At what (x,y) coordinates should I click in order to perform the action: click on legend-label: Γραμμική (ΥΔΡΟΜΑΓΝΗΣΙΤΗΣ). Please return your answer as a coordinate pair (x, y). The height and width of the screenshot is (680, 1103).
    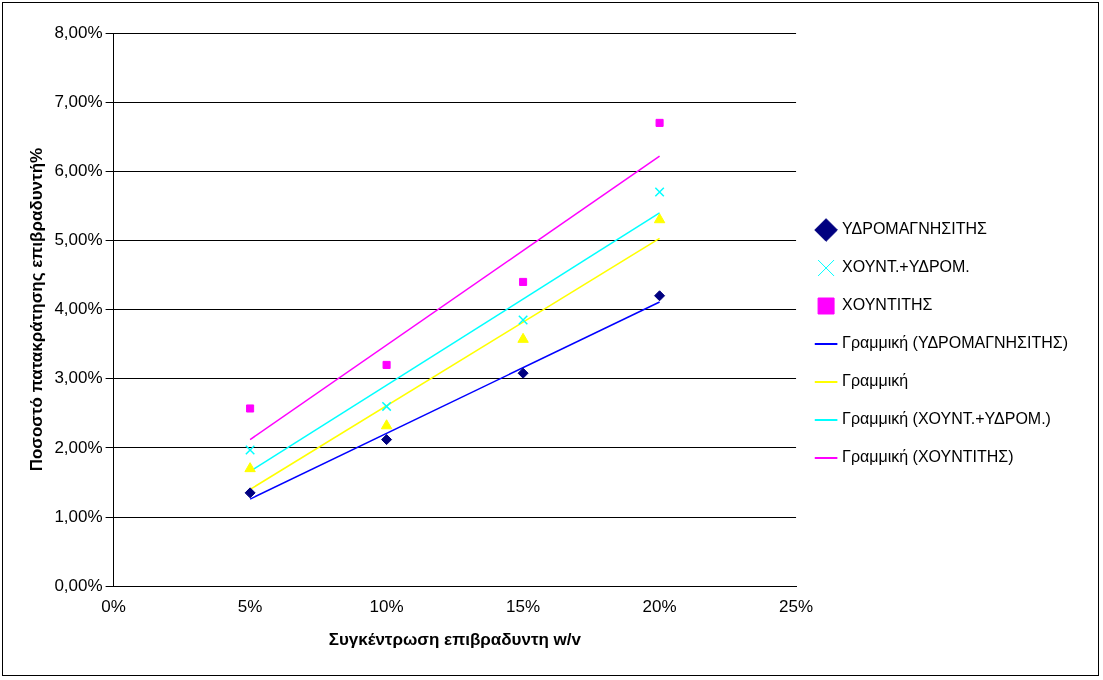
    Looking at the image, I should click on (955, 343).